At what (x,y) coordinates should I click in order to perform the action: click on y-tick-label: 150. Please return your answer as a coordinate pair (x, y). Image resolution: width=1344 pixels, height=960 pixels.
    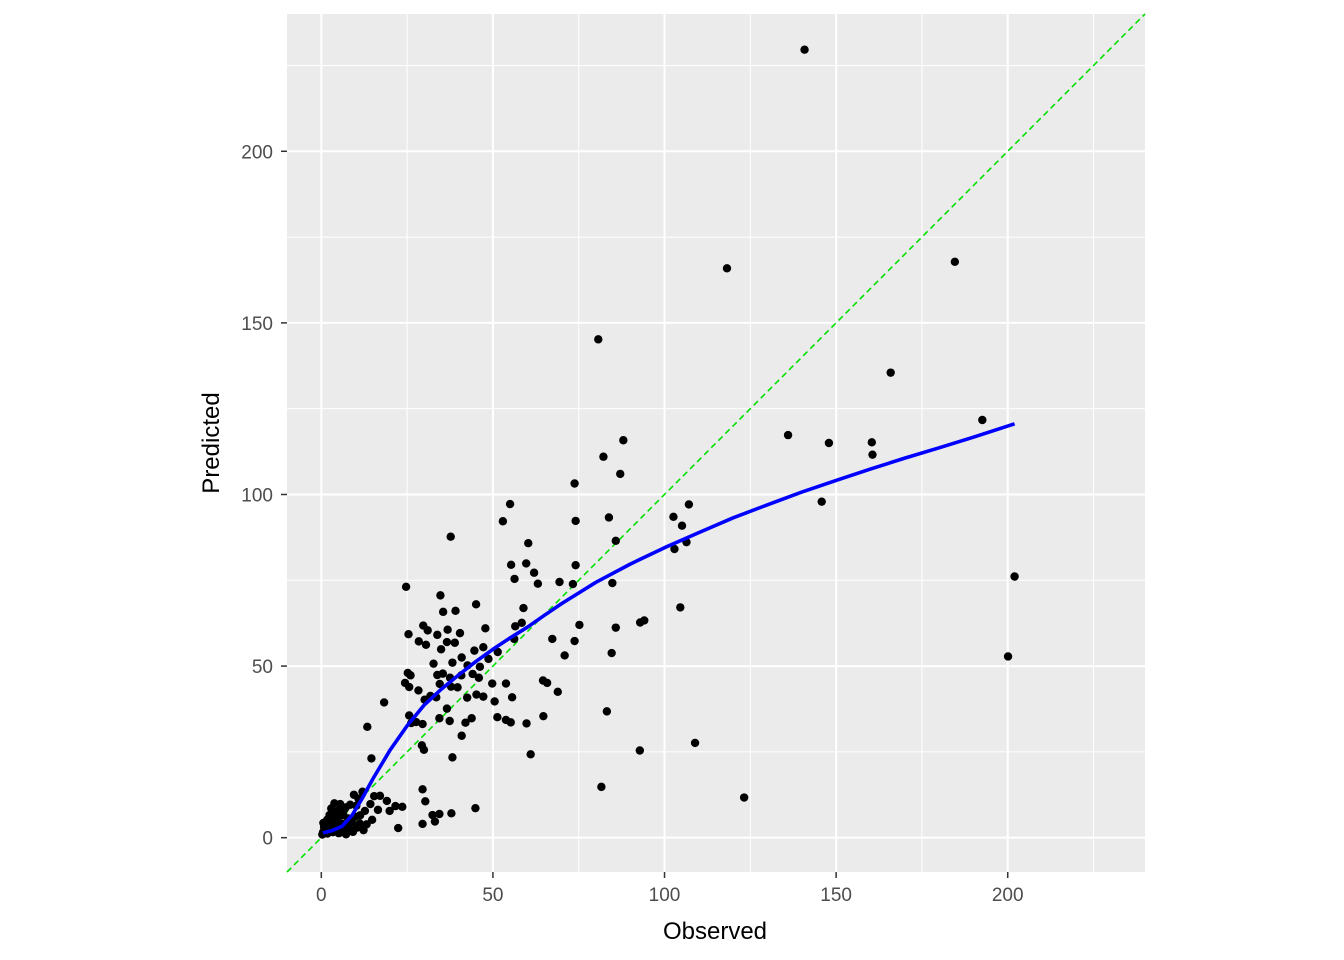
    Looking at the image, I should click on (257, 324).